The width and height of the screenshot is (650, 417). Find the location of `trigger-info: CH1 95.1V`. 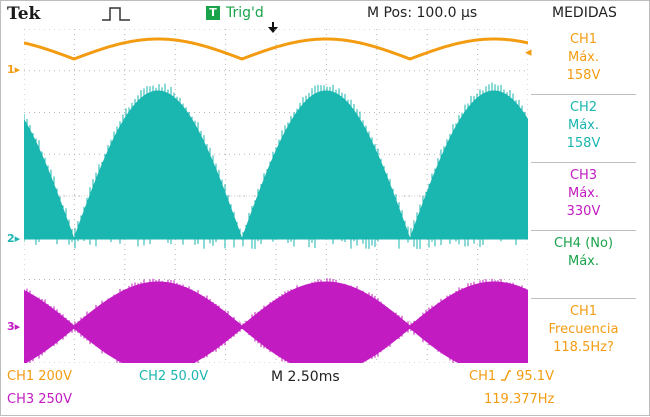

trigger-info: CH1 95.1V is located at coordinates (511, 376).